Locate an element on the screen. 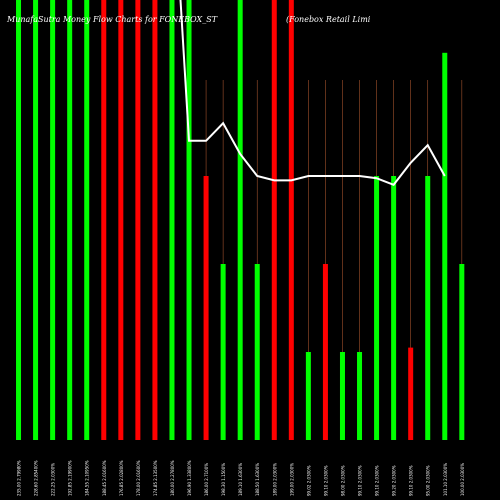 The width and height of the screenshot is (500, 500). x-tick-label: 196.90 1.33800% is located at coordinates (189, 478).